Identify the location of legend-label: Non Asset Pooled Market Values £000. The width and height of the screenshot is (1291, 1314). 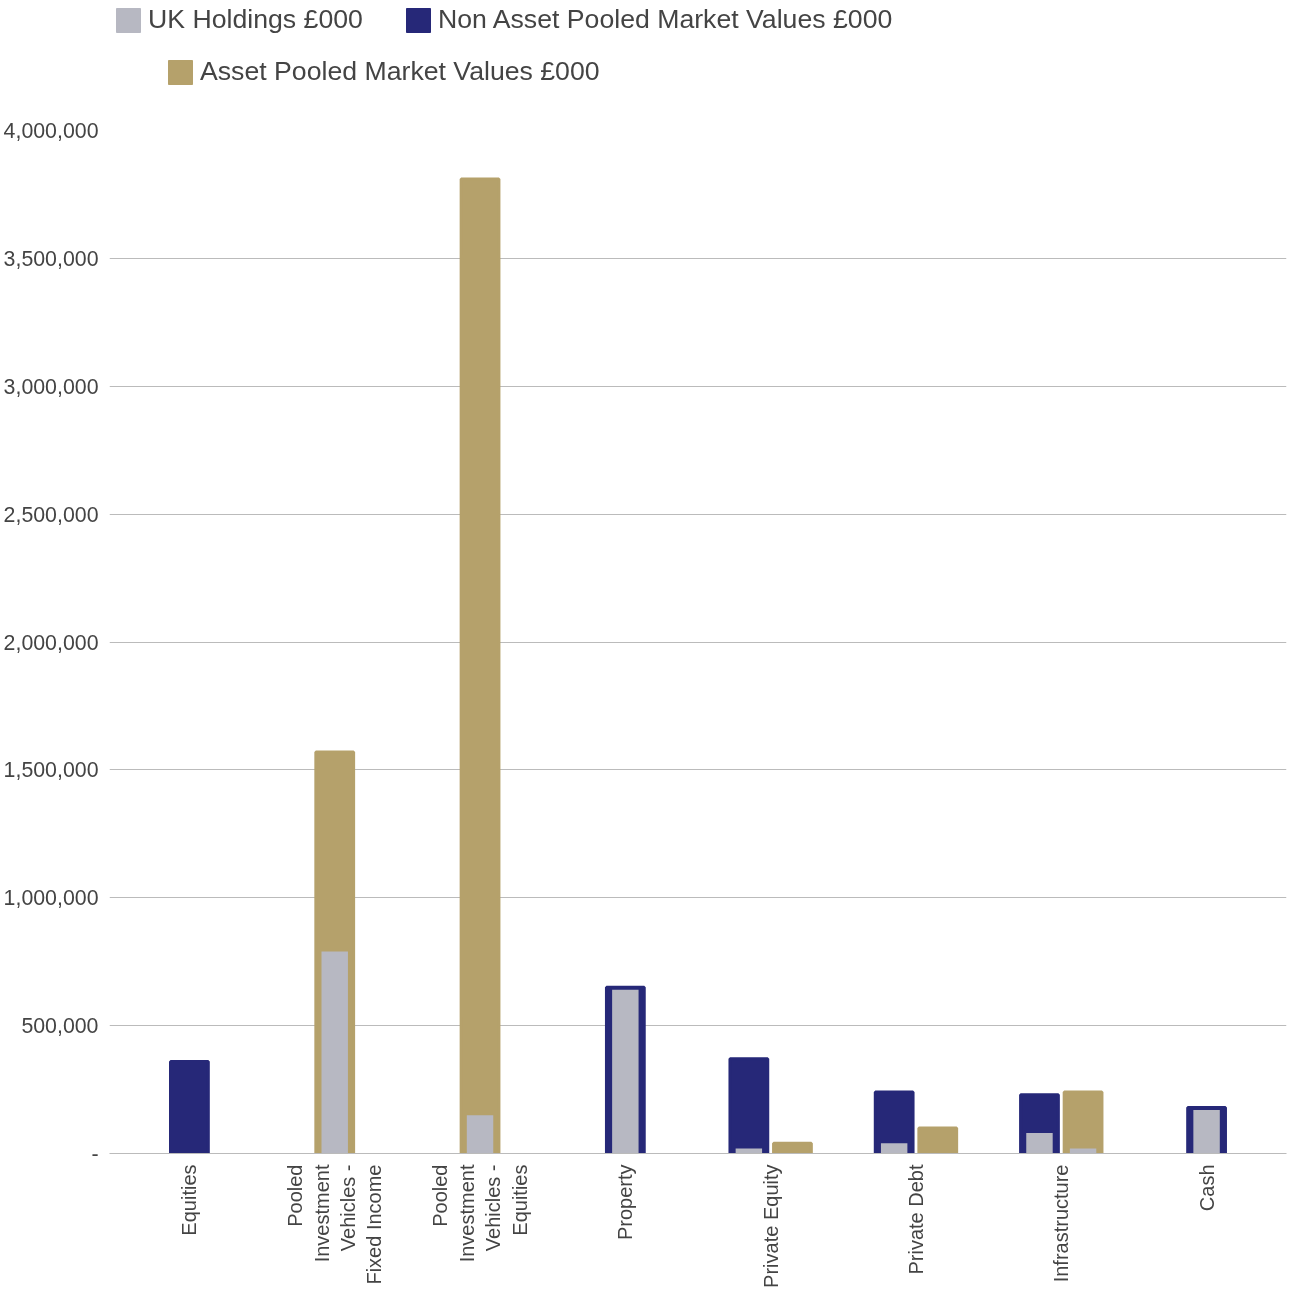
(665, 19).